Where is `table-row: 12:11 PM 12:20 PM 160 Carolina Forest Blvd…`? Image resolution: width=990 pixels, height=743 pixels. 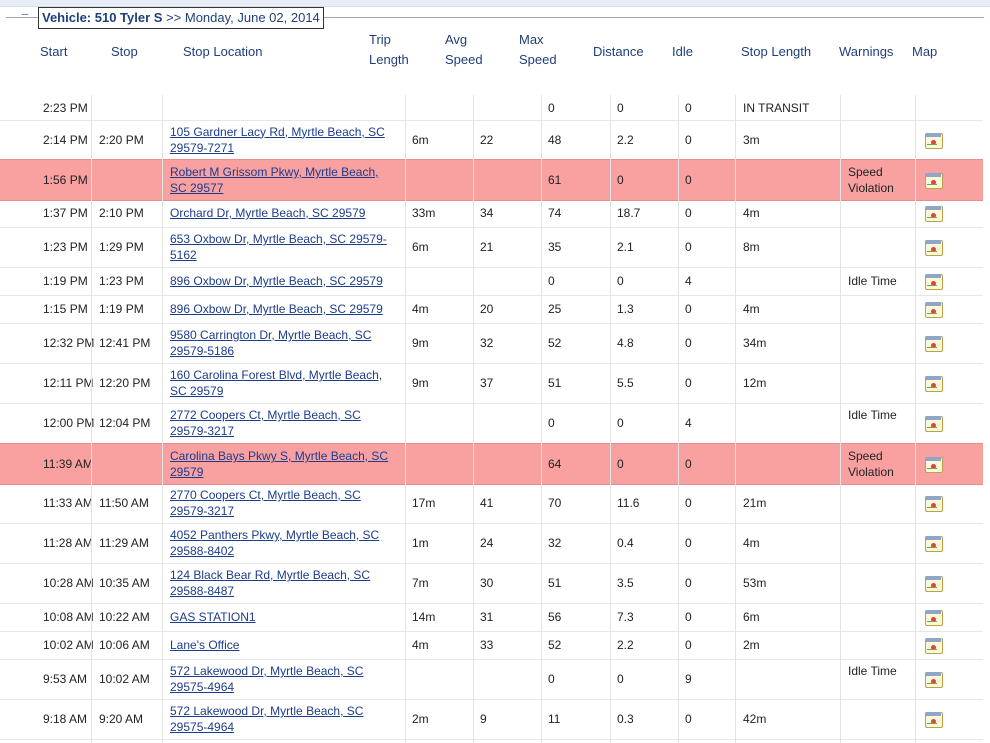 table-row: 12:11 PM 12:20 PM 160 Carolina Forest Blvd… is located at coordinates (491, 383).